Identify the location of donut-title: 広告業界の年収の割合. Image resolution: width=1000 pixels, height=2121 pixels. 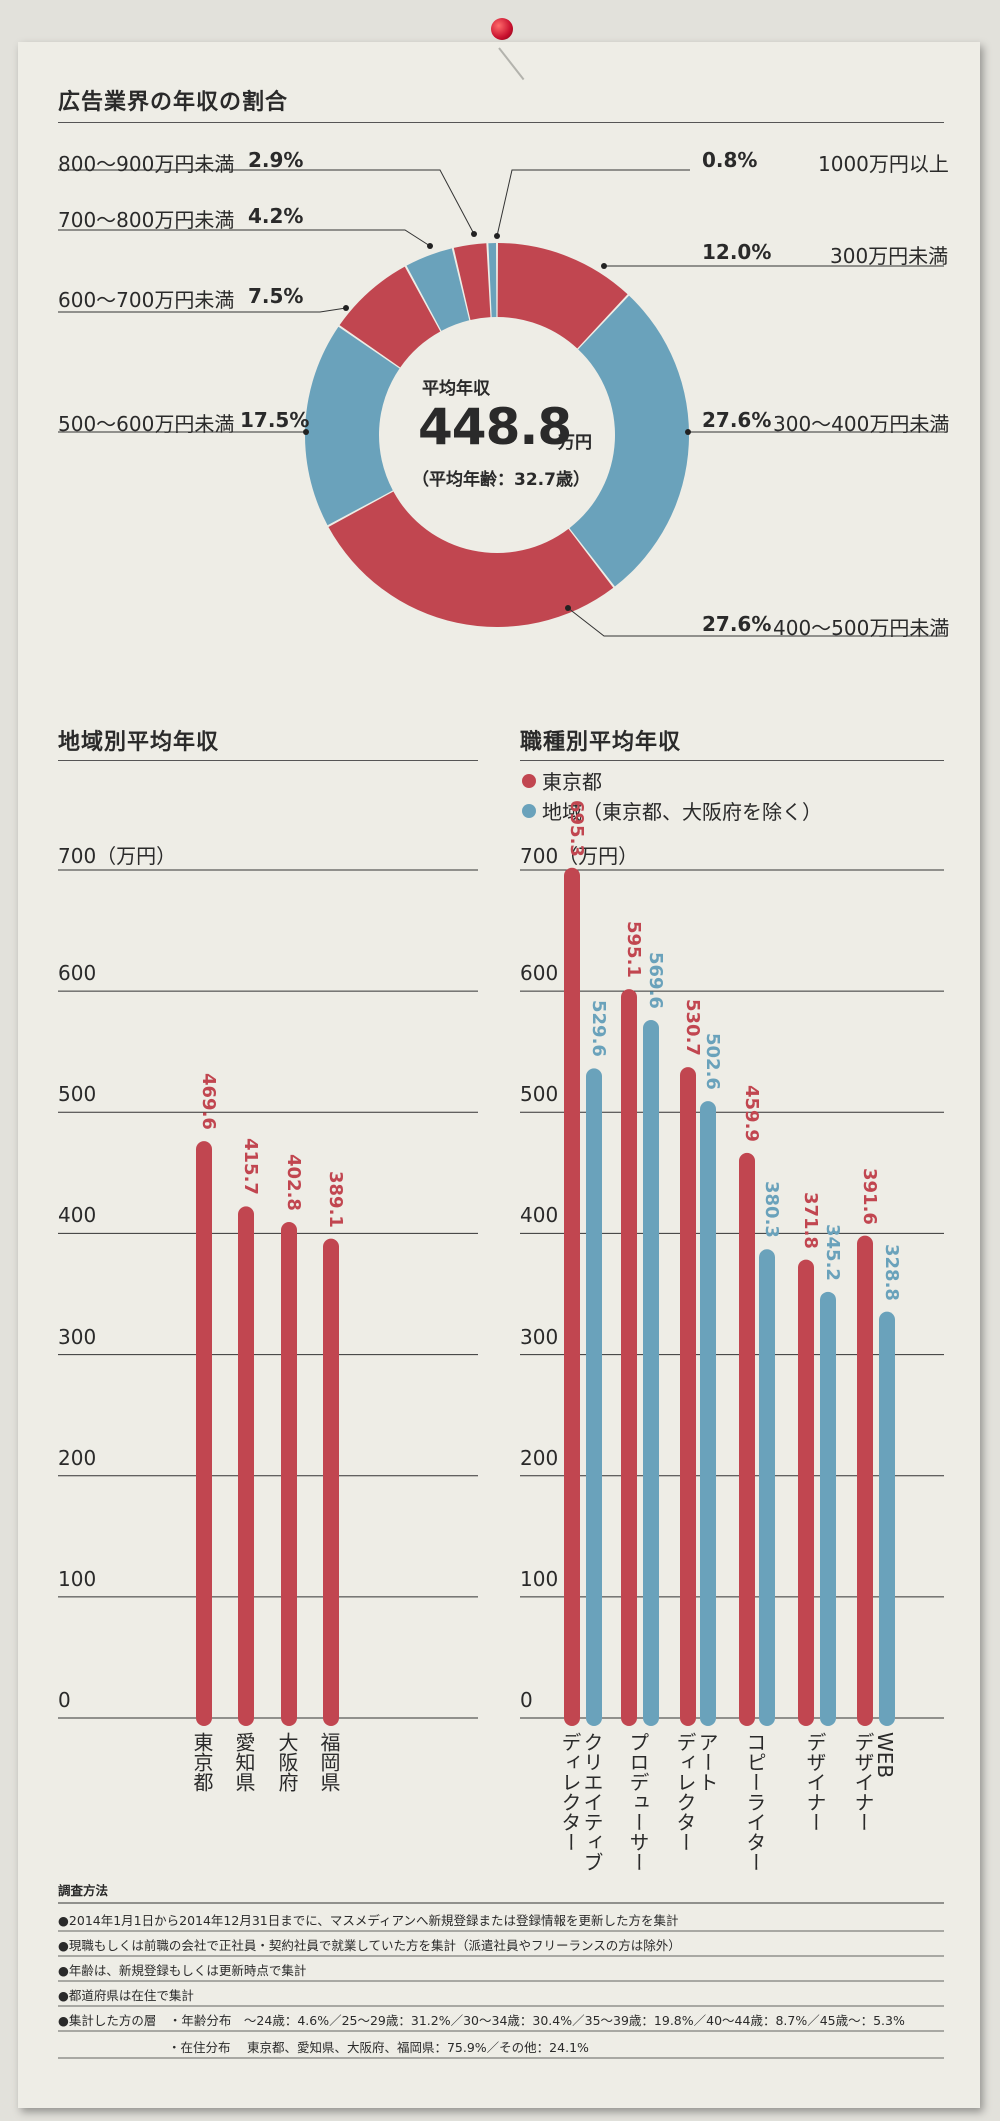
(173, 102).